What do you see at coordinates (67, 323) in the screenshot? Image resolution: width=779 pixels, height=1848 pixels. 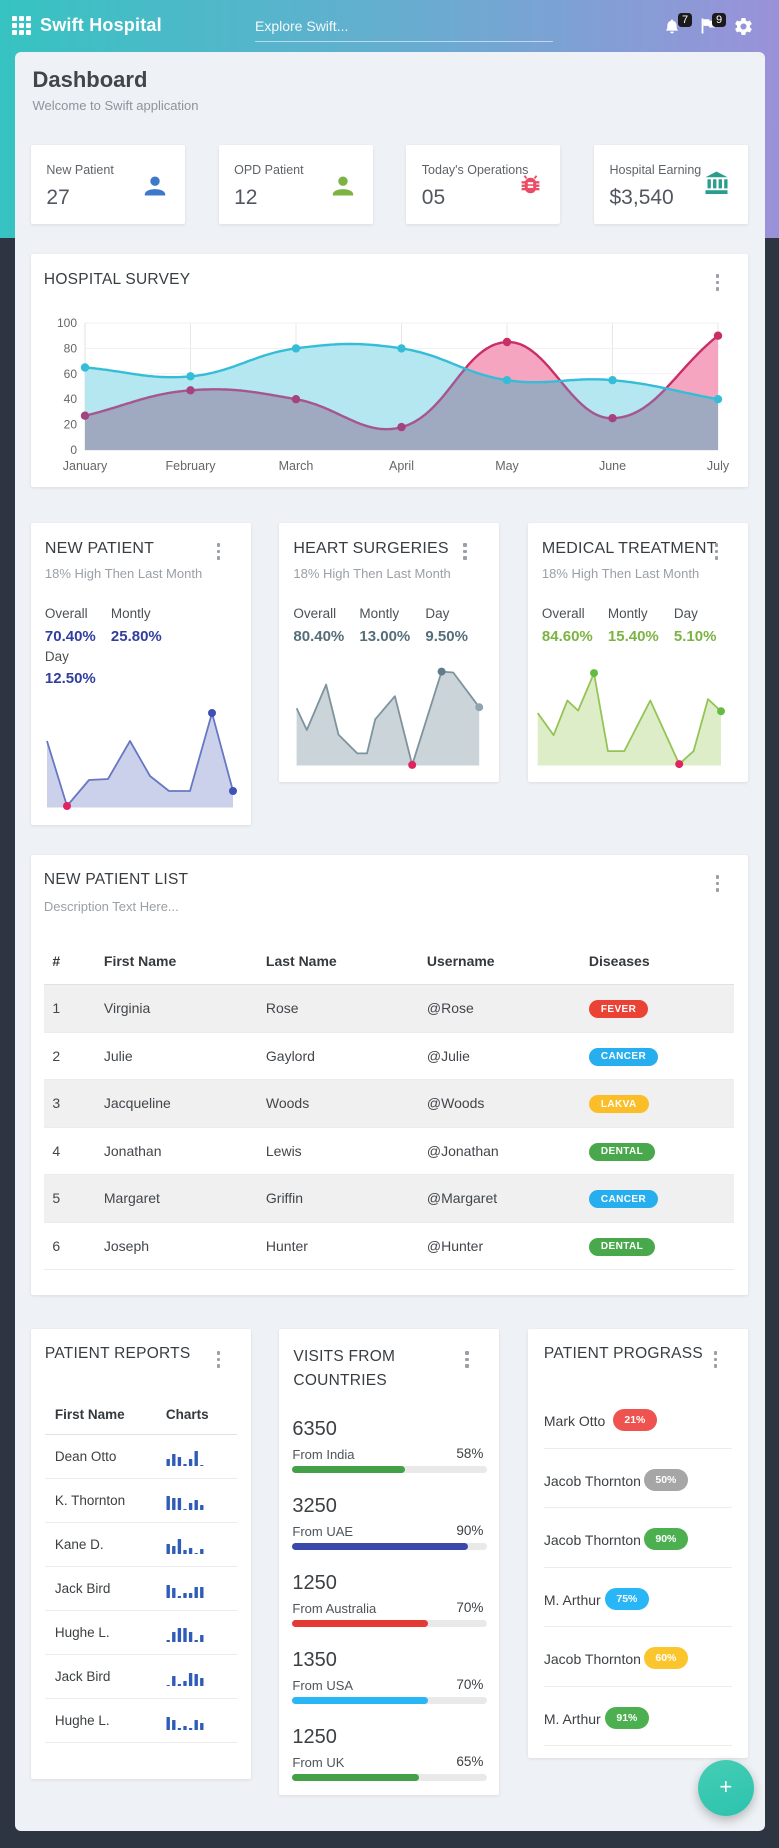 I see `svg-text: 100` at bounding box center [67, 323].